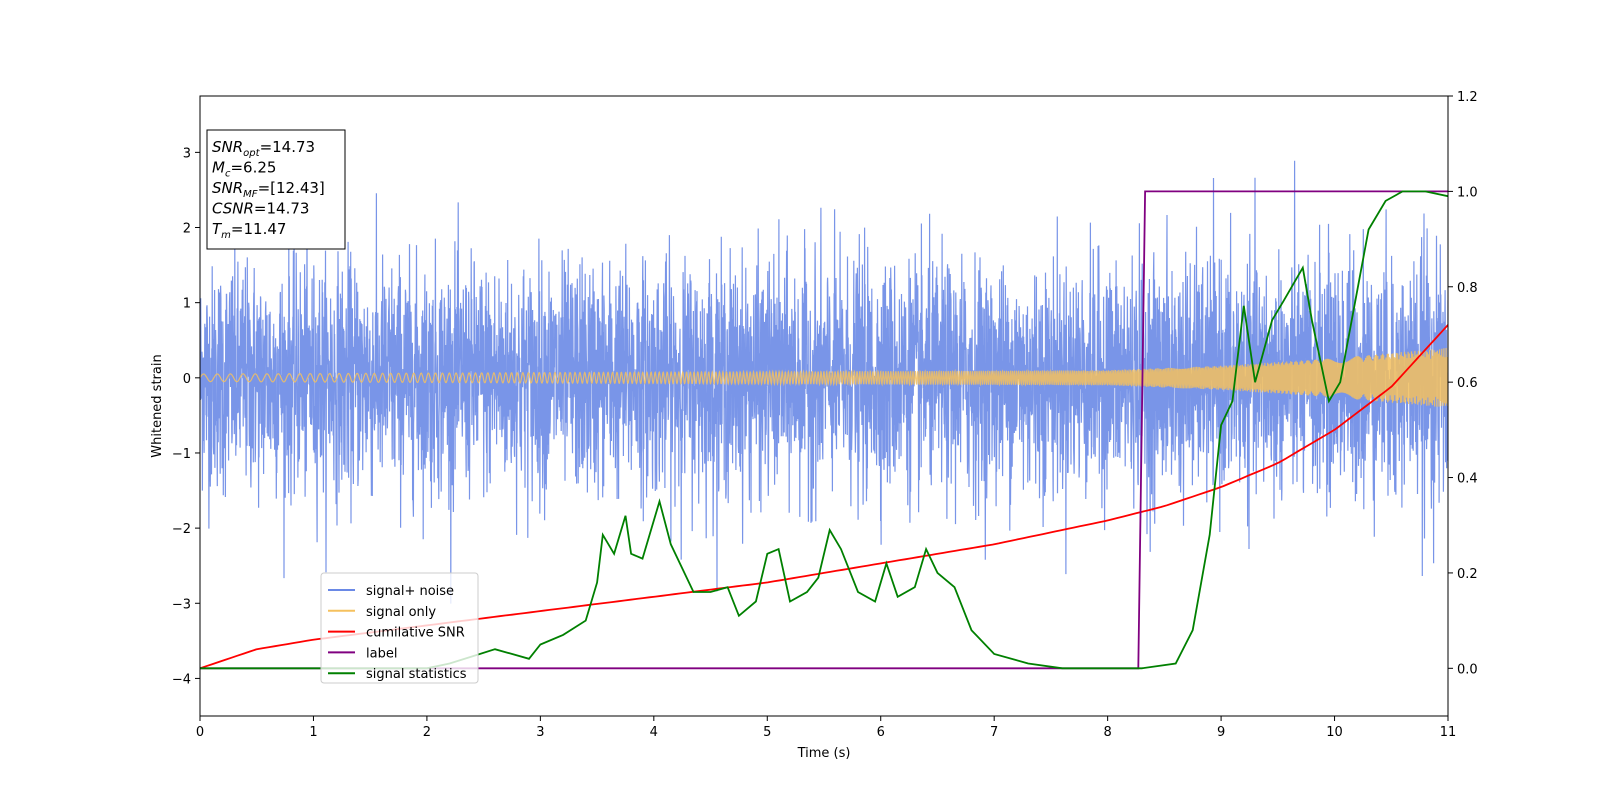 The width and height of the screenshot is (1600, 800). I want to click on y-right-tick-label: 0.4, so click(1467, 479).